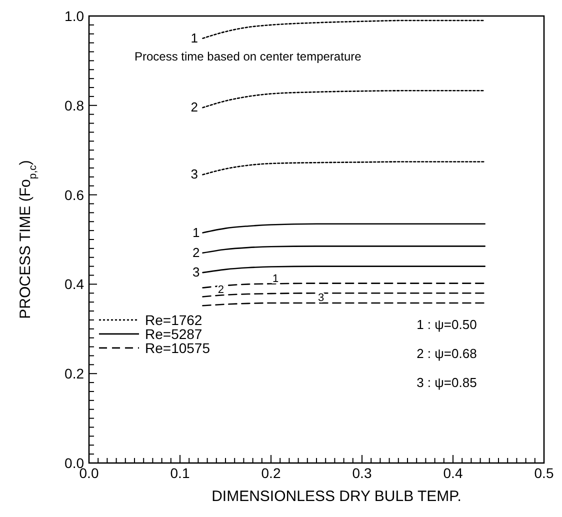 This screenshot has height=517, width=562. Describe the element at coordinates (74, 194) in the screenshot. I see `y-tick-label: 0.6` at that location.